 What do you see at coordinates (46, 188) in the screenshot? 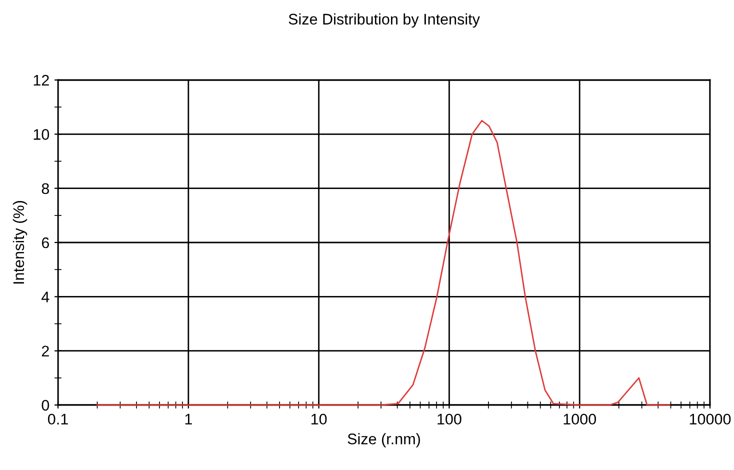
I see `y-tick-label: 8` at bounding box center [46, 188].